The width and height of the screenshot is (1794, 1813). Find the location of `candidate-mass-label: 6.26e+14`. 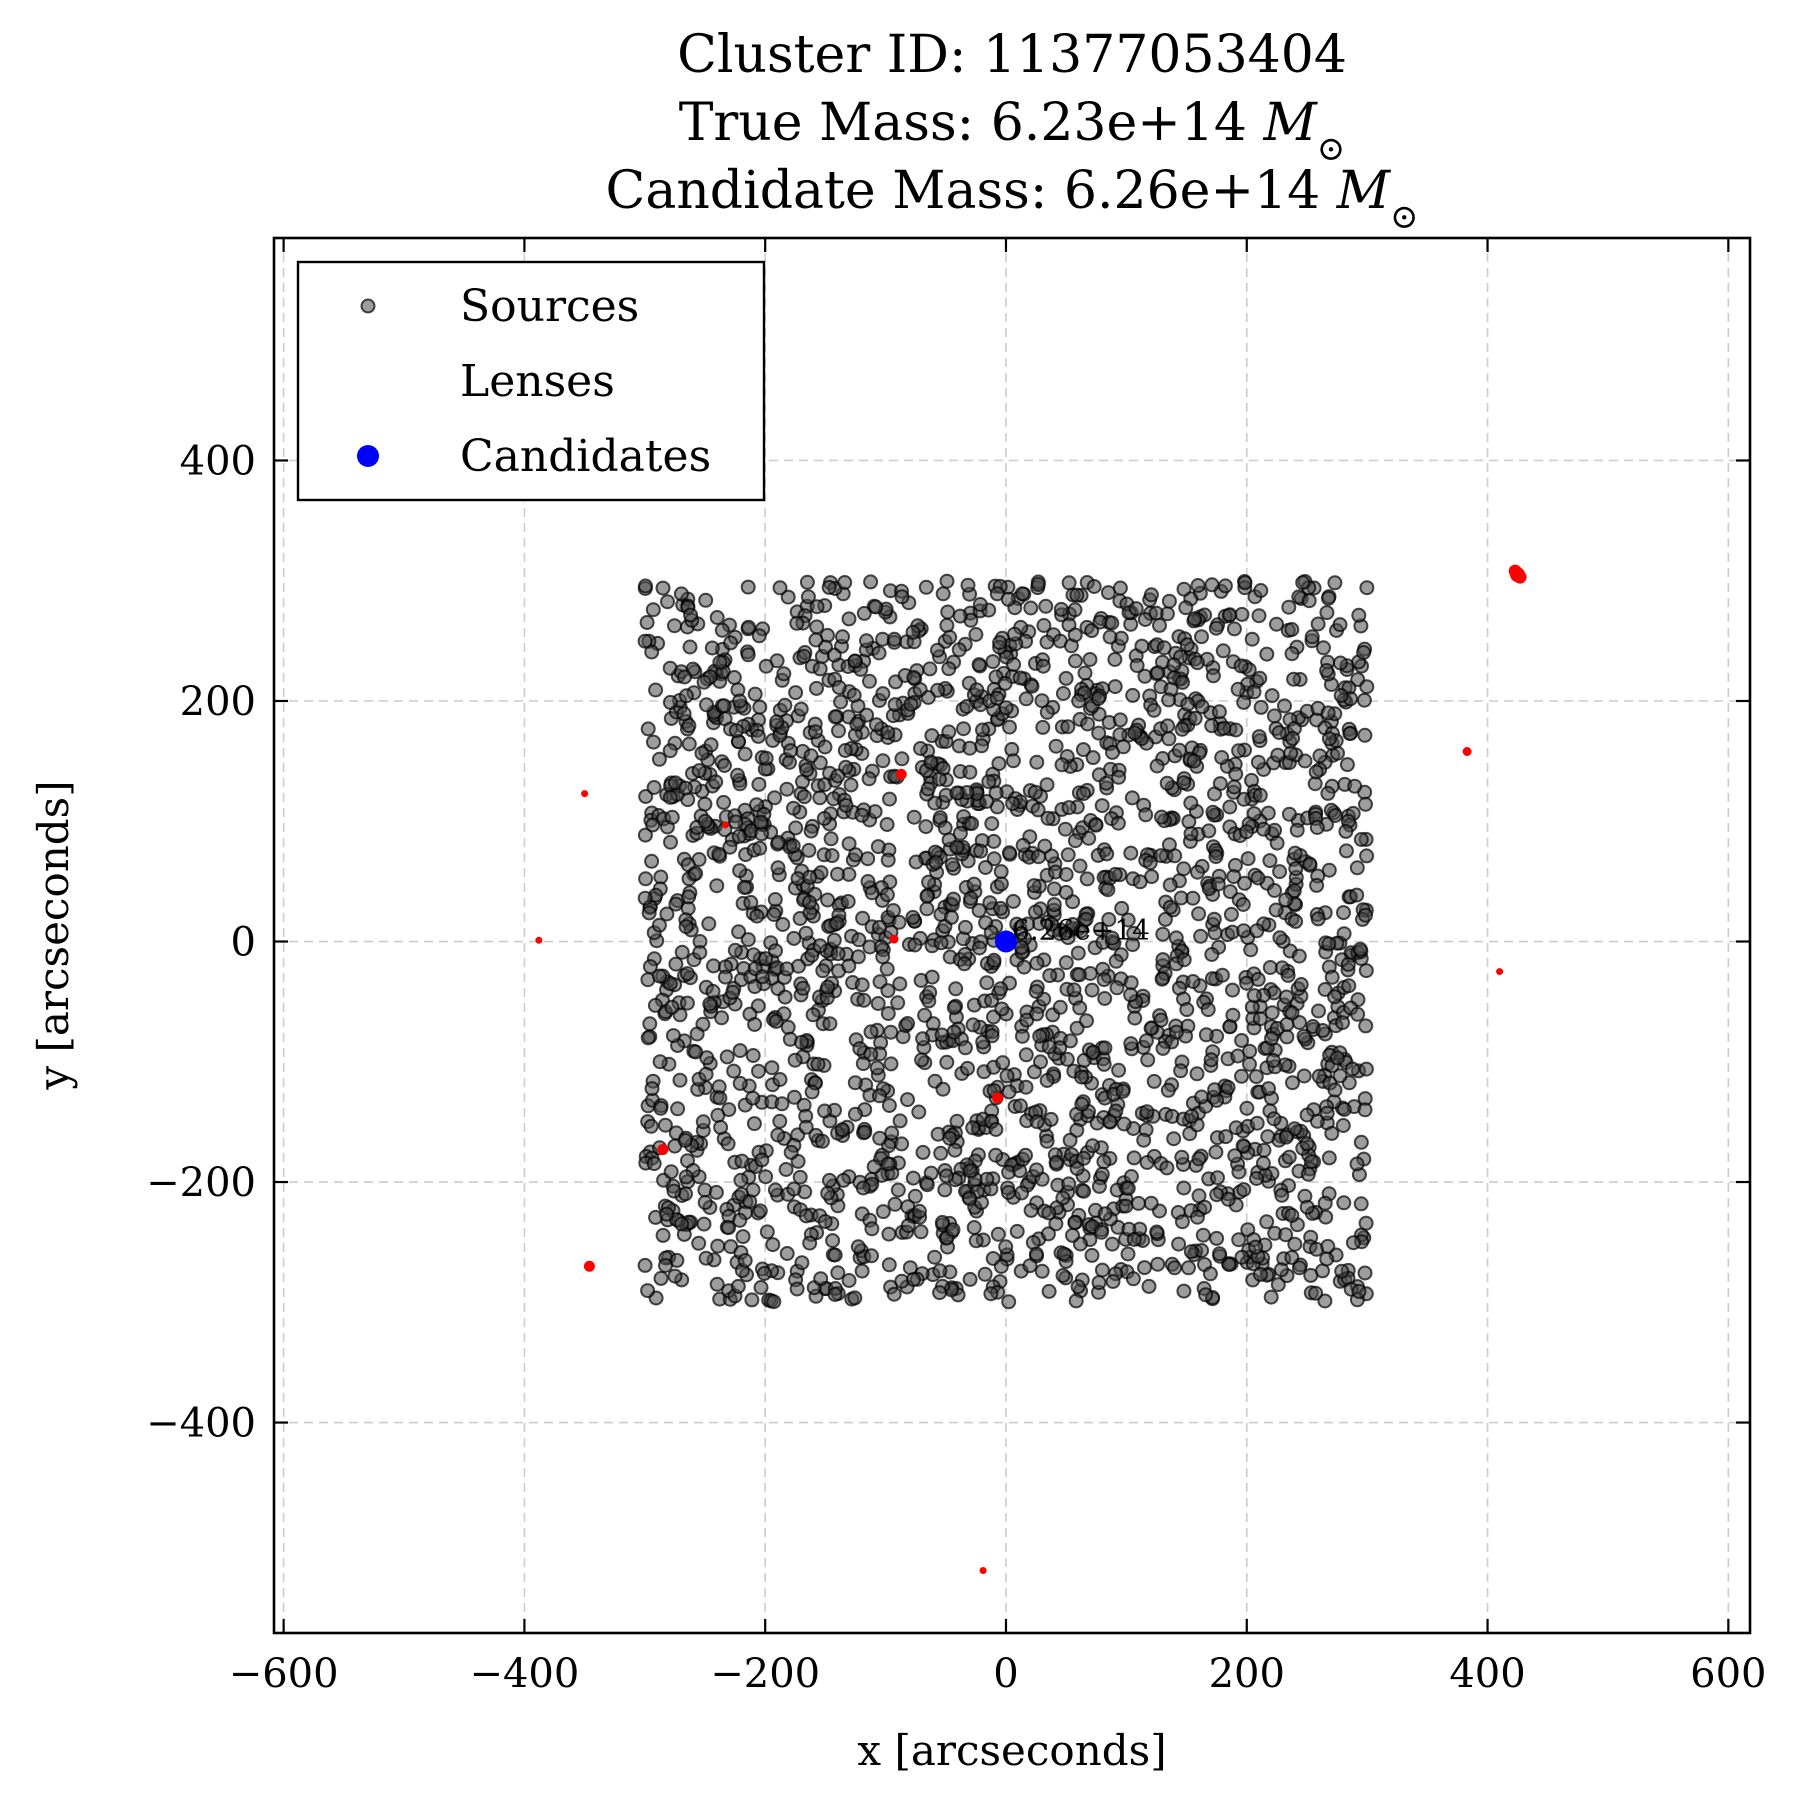

candidate-mass-label: 6.26e+14 is located at coordinates (1081, 930).